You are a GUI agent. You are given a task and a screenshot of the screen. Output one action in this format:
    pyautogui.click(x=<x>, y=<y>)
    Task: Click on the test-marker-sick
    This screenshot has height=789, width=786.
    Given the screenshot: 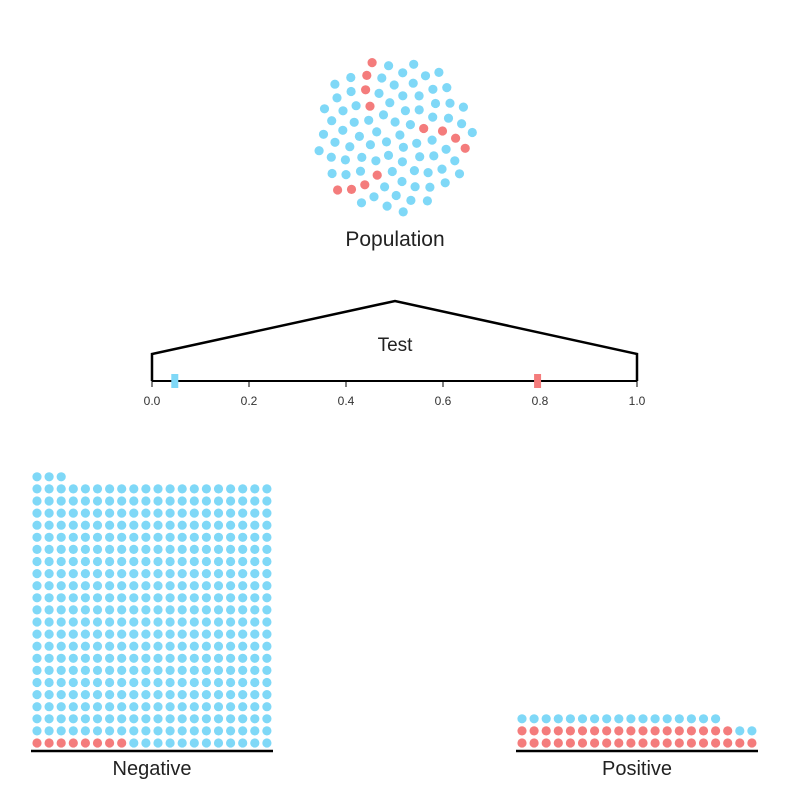 What is the action you would take?
    pyautogui.click(x=538, y=381)
    